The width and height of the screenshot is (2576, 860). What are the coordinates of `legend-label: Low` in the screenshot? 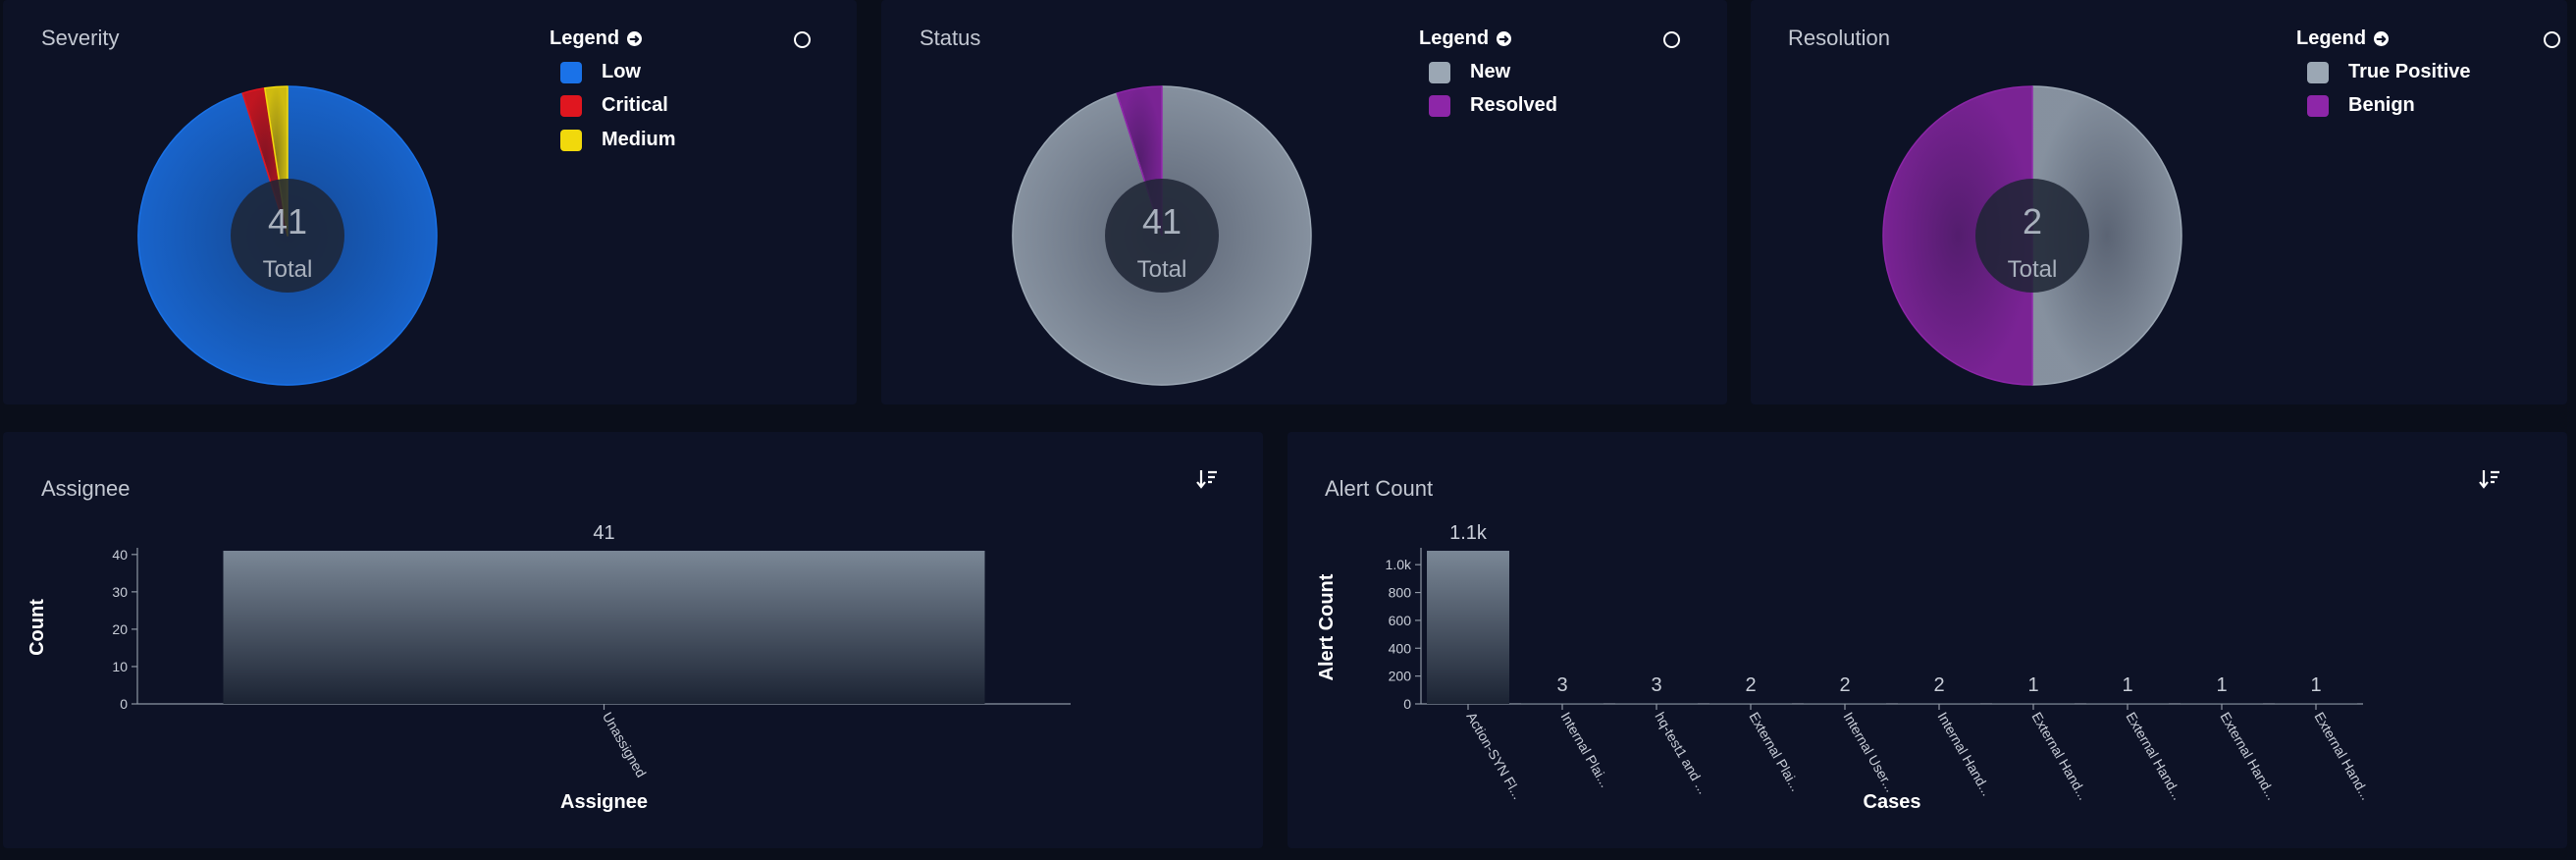 It's located at (621, 71).